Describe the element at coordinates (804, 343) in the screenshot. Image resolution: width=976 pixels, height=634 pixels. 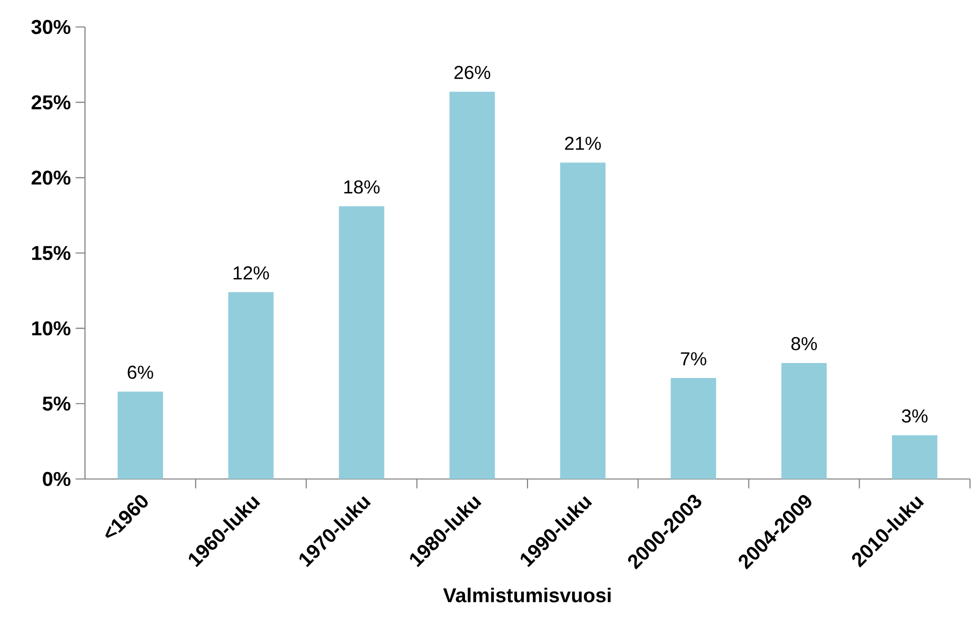
I see `data-label: 8%` at that location.